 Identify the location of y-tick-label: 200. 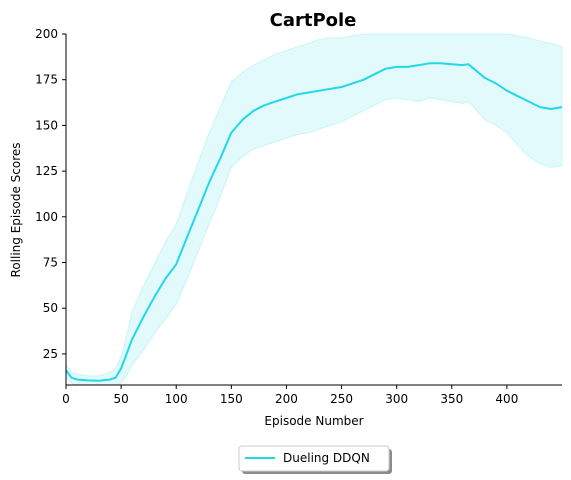
(46, 34).